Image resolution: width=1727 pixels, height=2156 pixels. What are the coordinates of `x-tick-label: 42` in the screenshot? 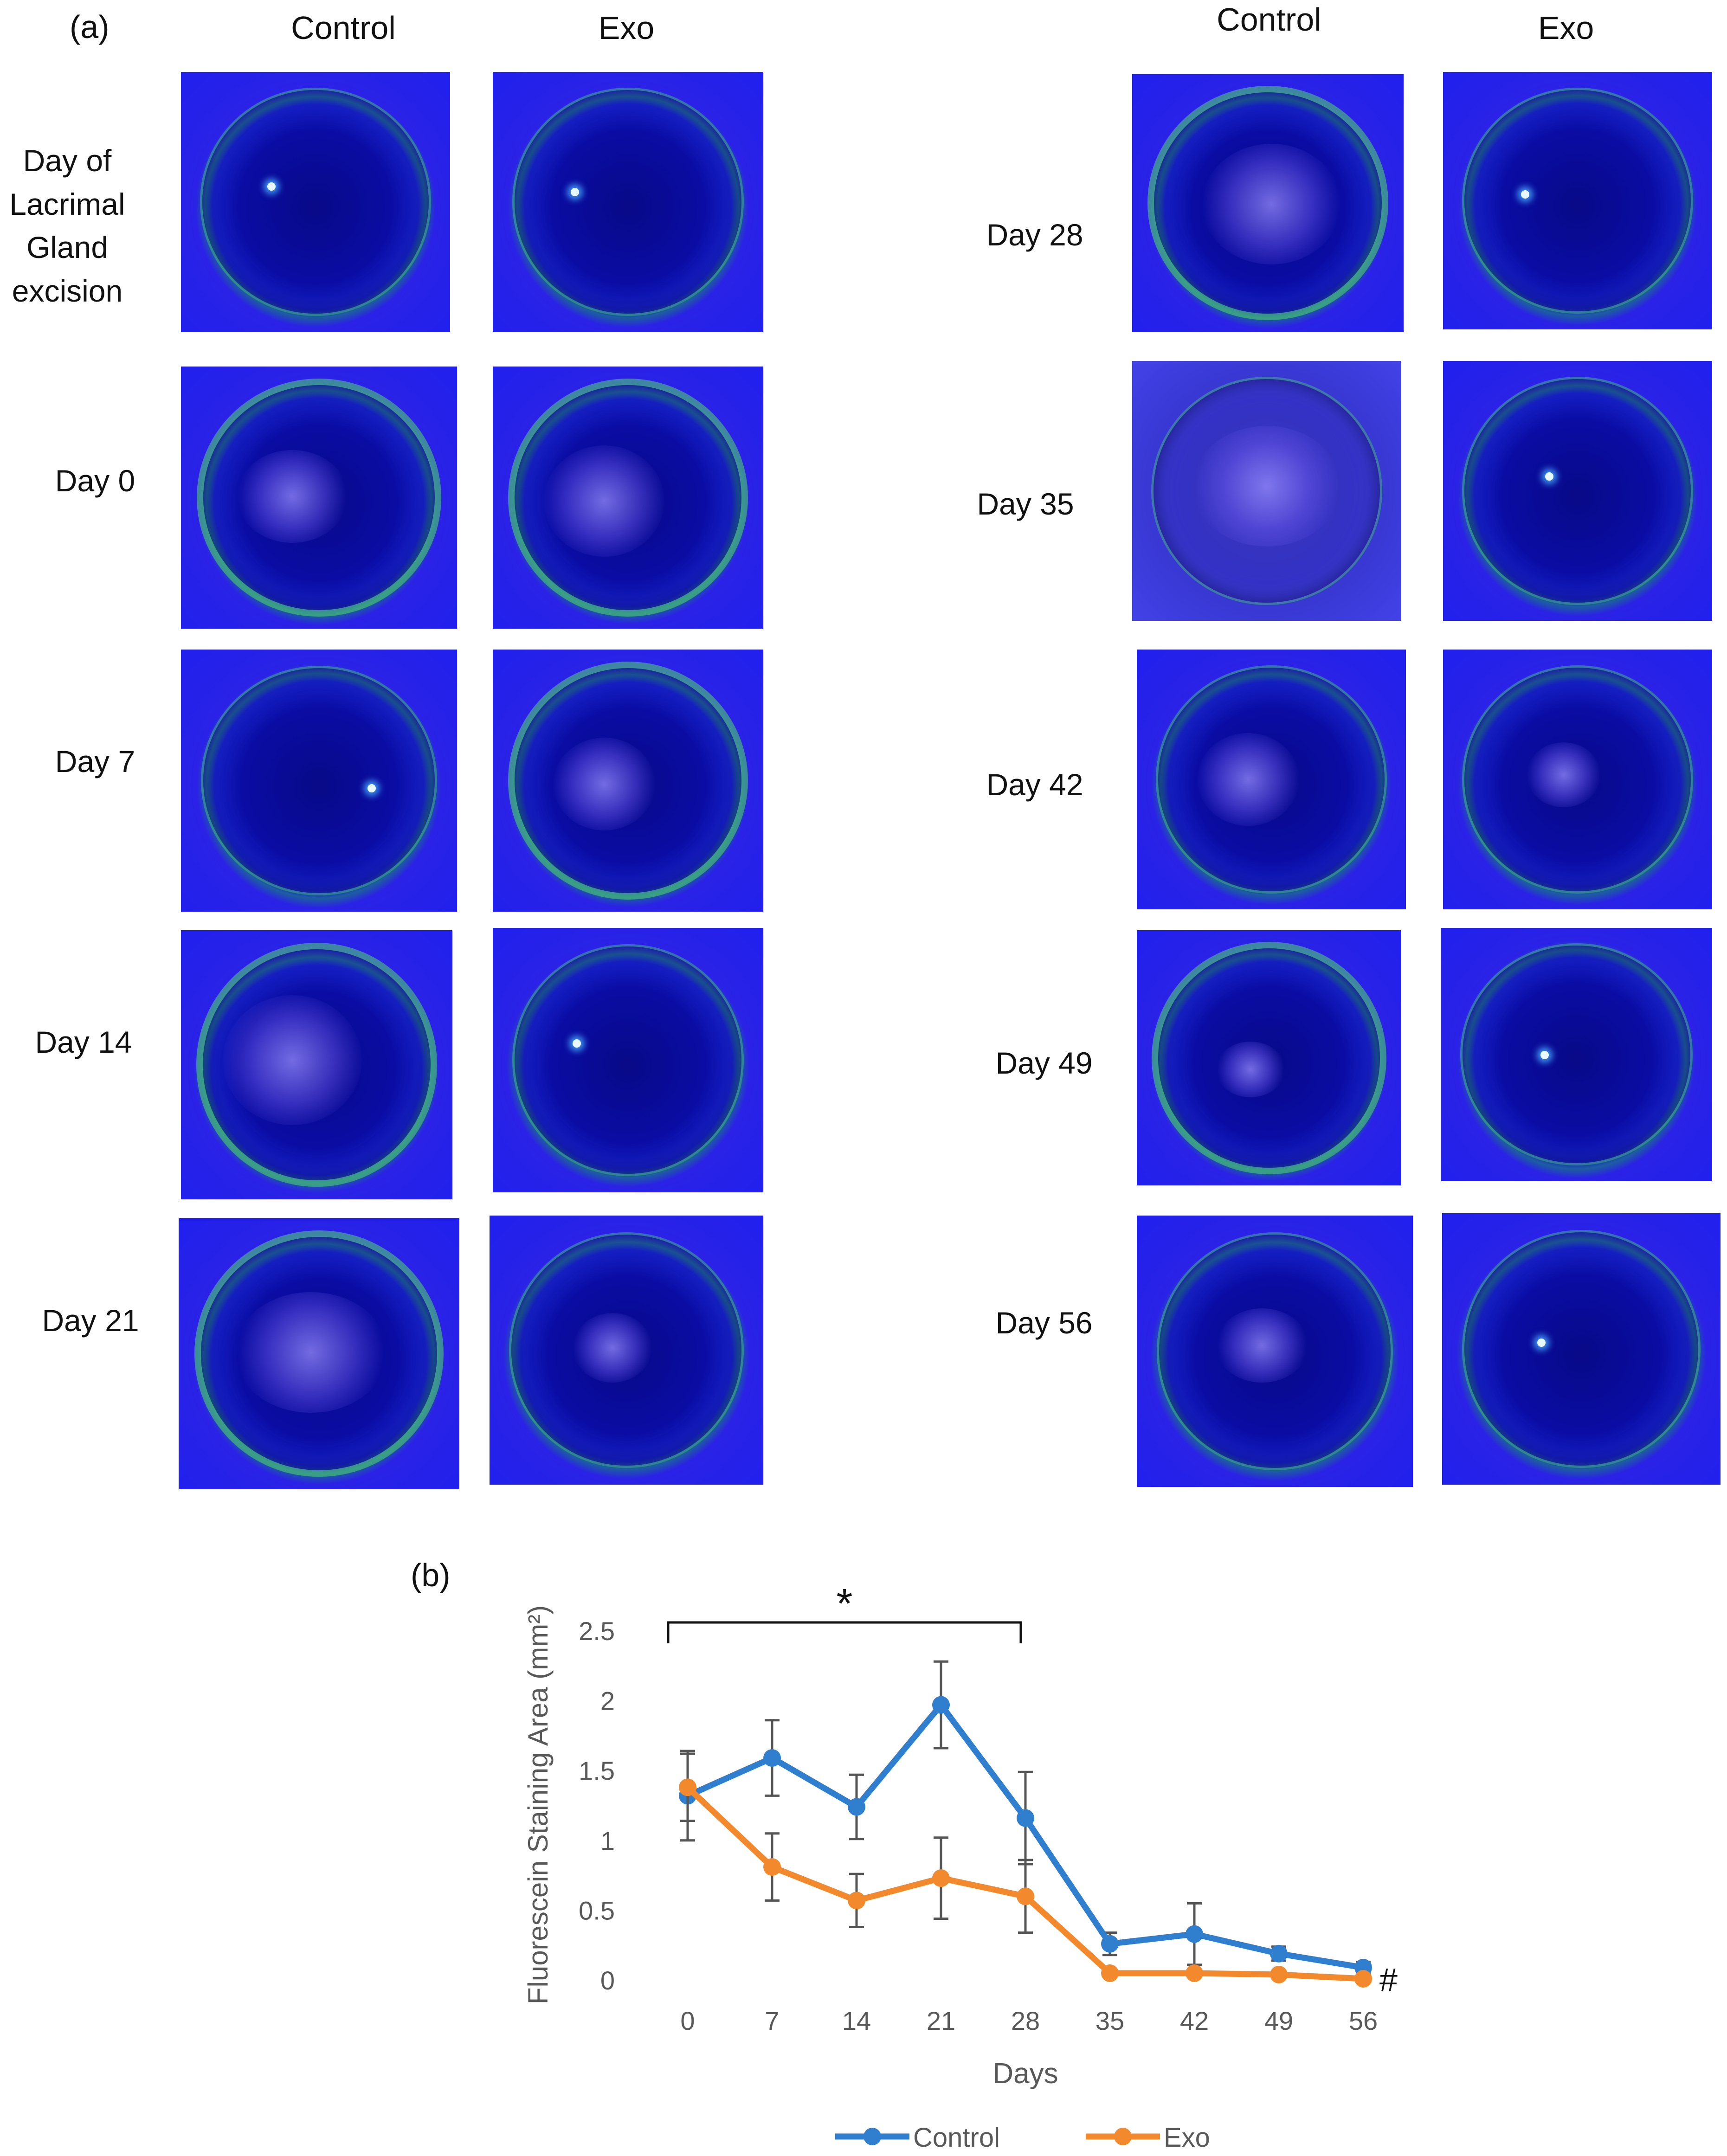 It's located at (1194, 2020).